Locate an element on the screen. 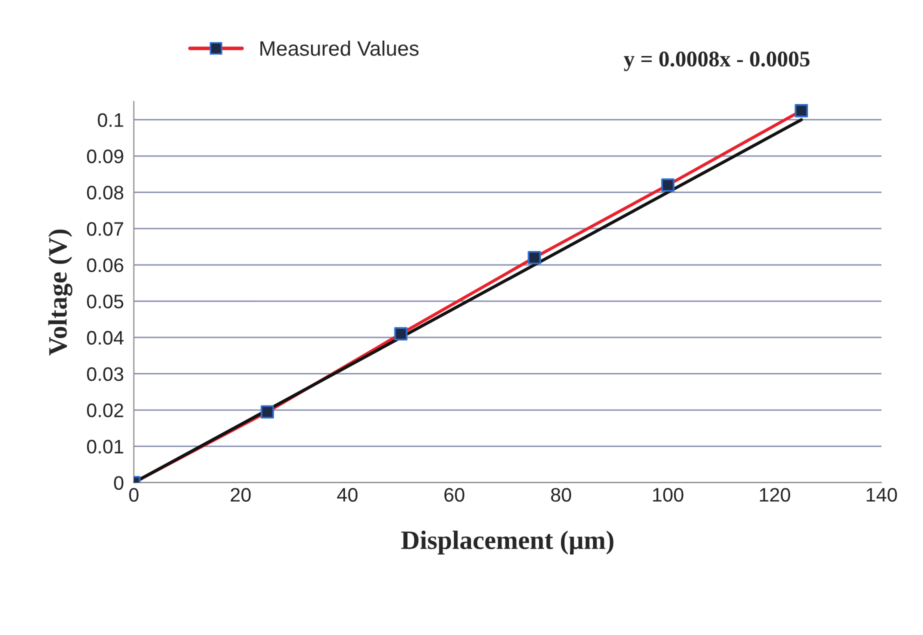 This screenshot has height=635, width=923. y-tick-label: 0.1 is located at coordinates (111, 120).